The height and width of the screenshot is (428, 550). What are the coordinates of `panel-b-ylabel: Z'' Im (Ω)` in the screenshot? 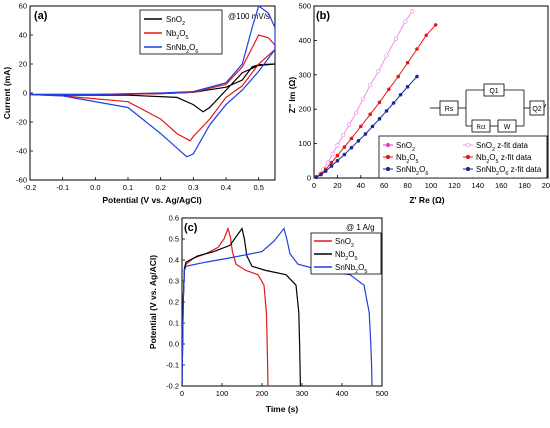 It's located at (292, 95).